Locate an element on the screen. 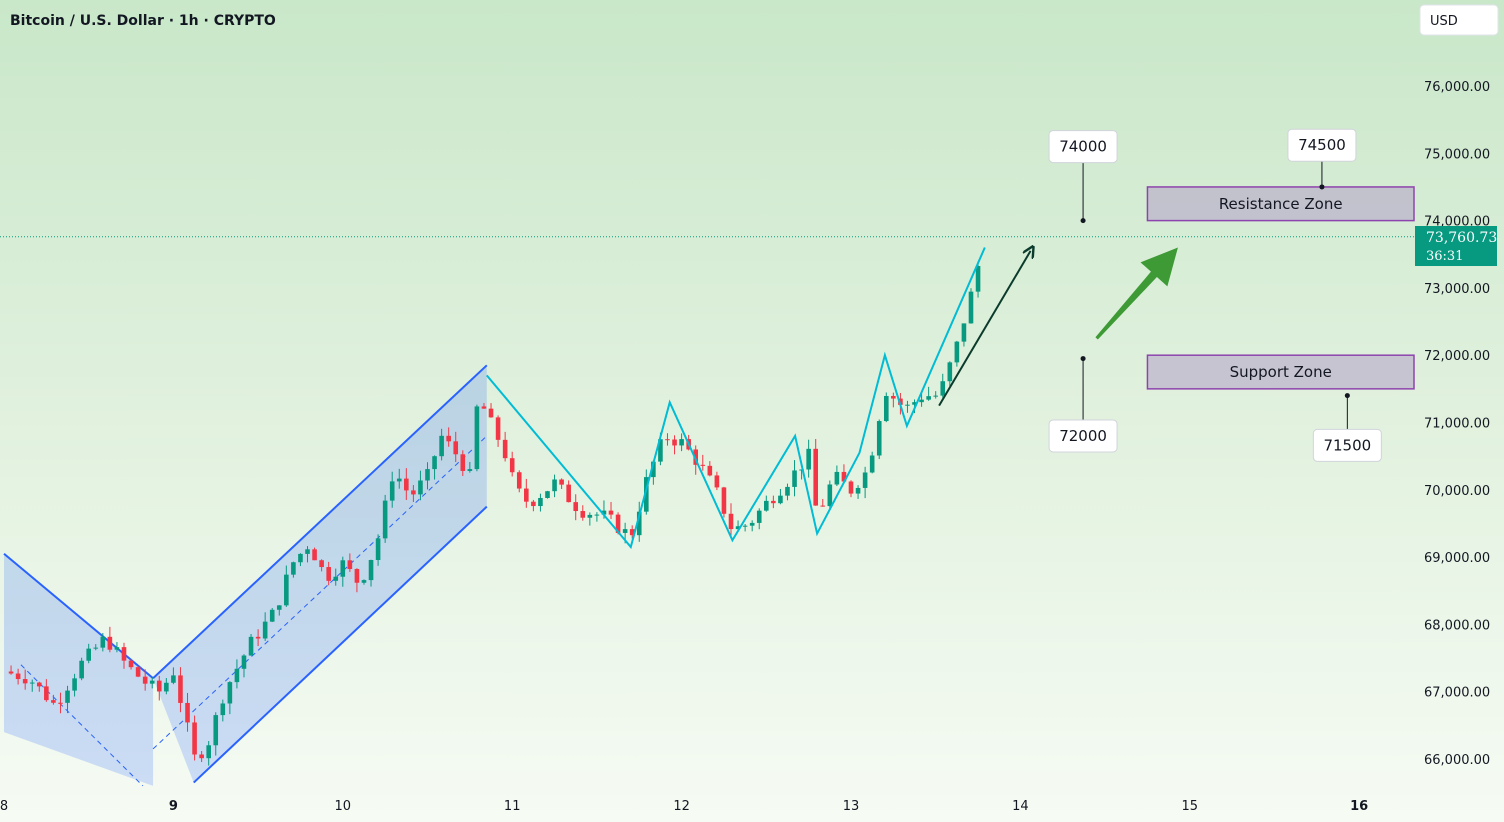  currency-label: USD is located at coordinates (1444, 21).